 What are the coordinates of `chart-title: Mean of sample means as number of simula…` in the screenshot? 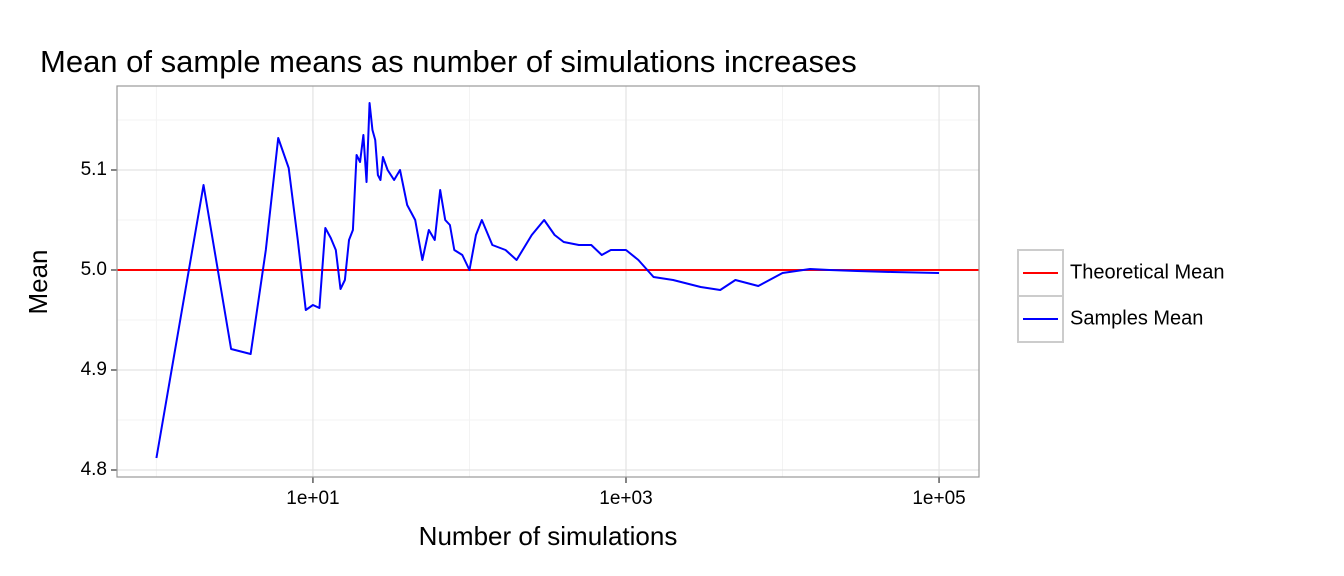 It's located at (448, 61).